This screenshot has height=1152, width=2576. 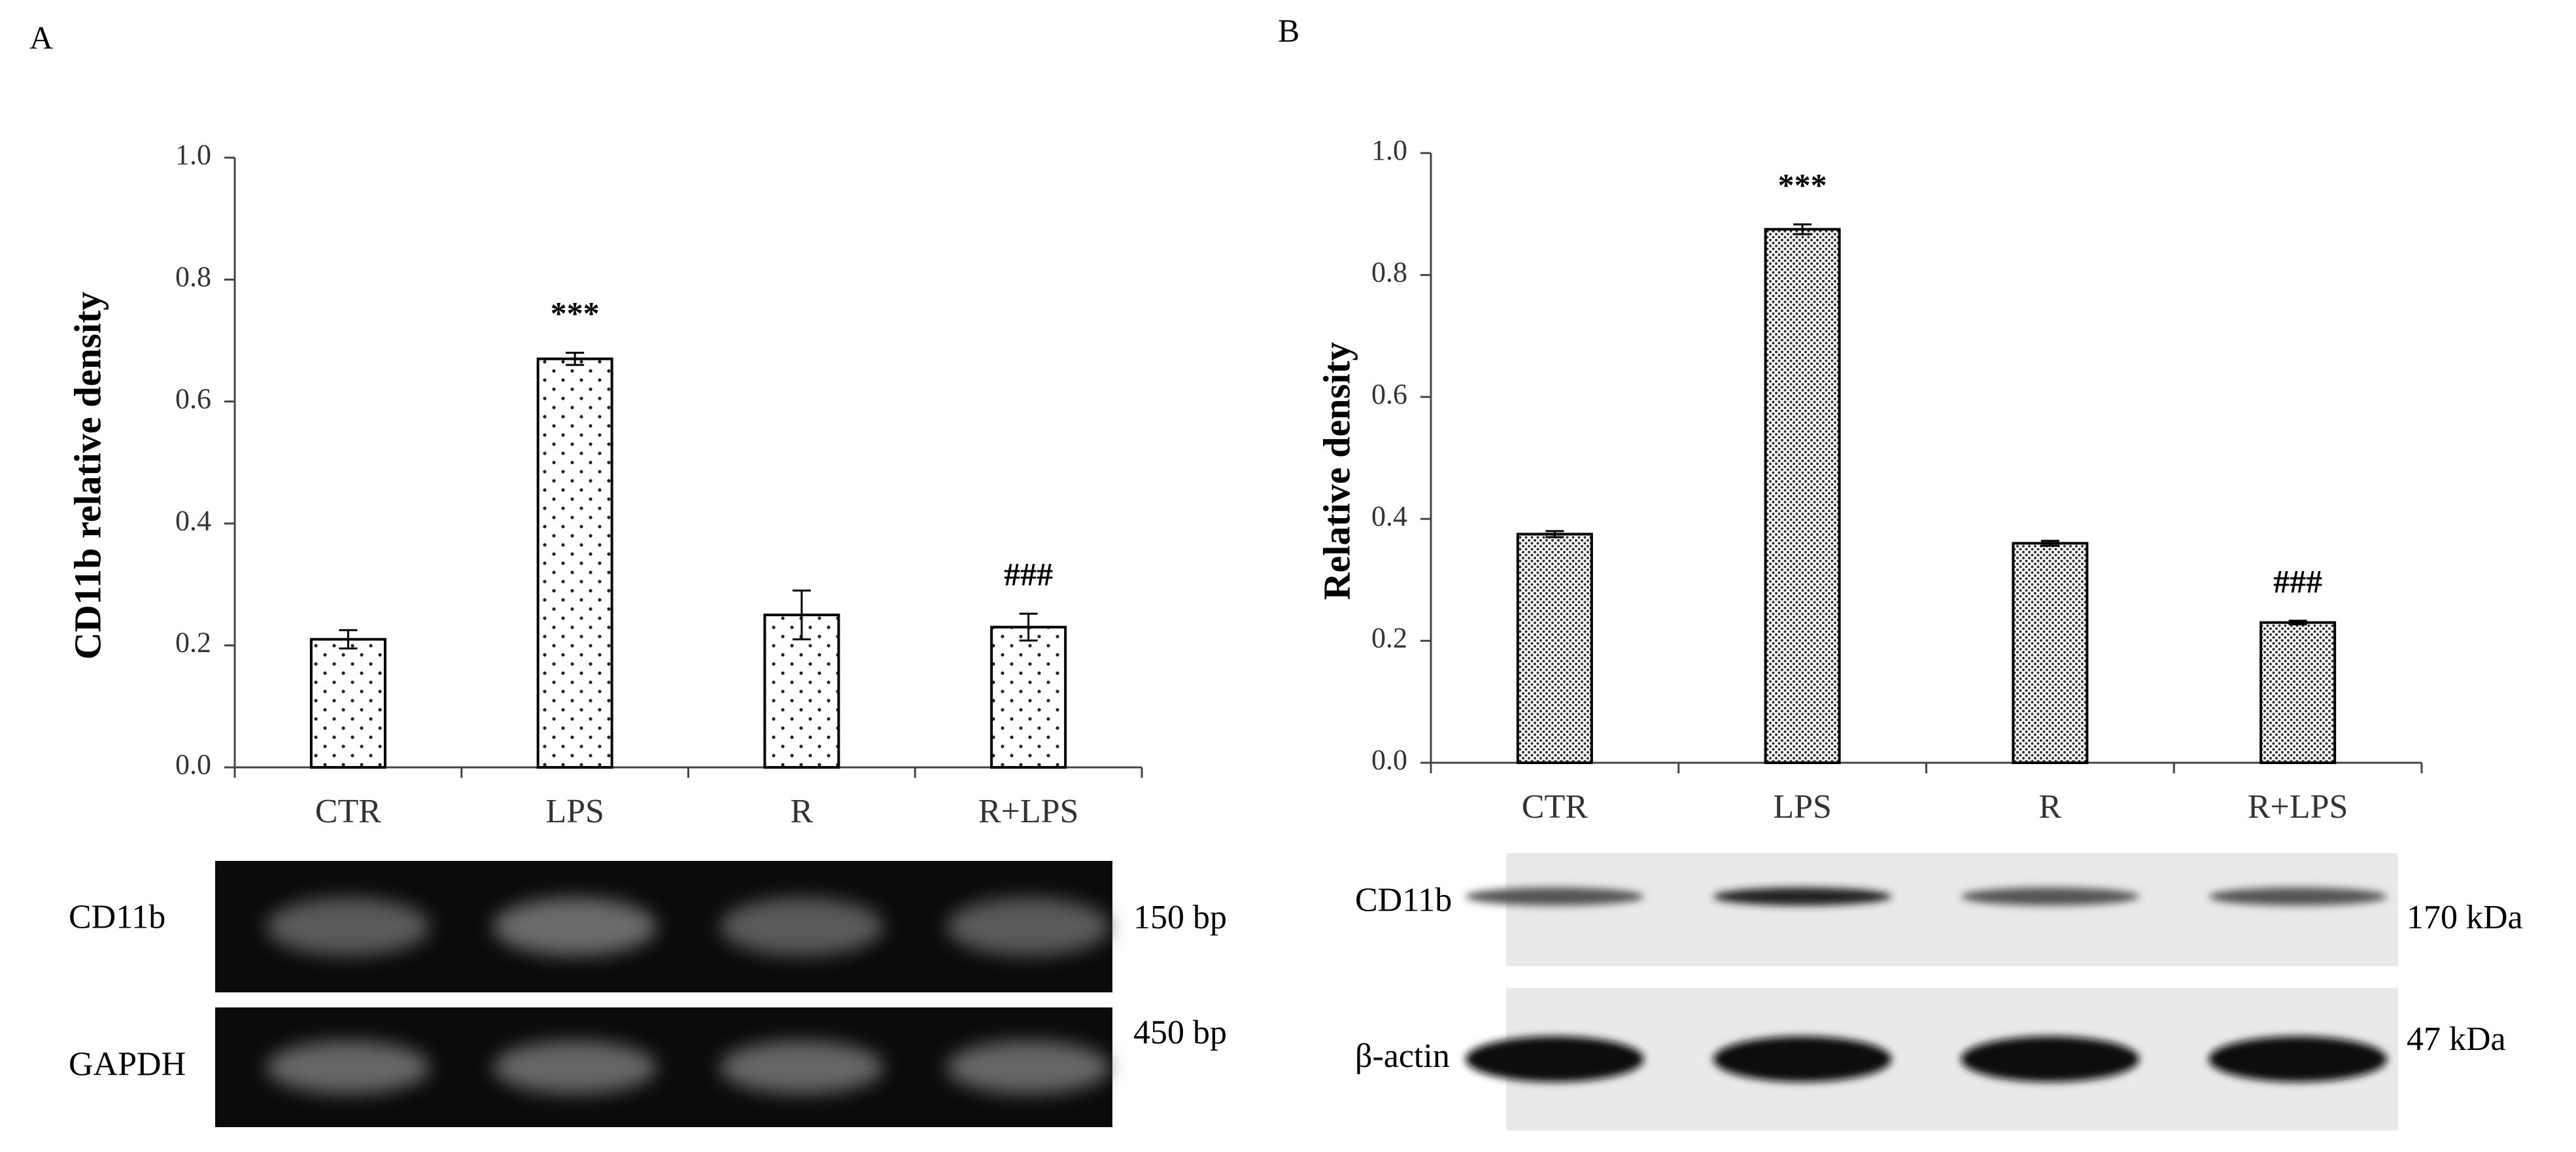 I want to click on blot-strip, so click(x=1952, y=909).